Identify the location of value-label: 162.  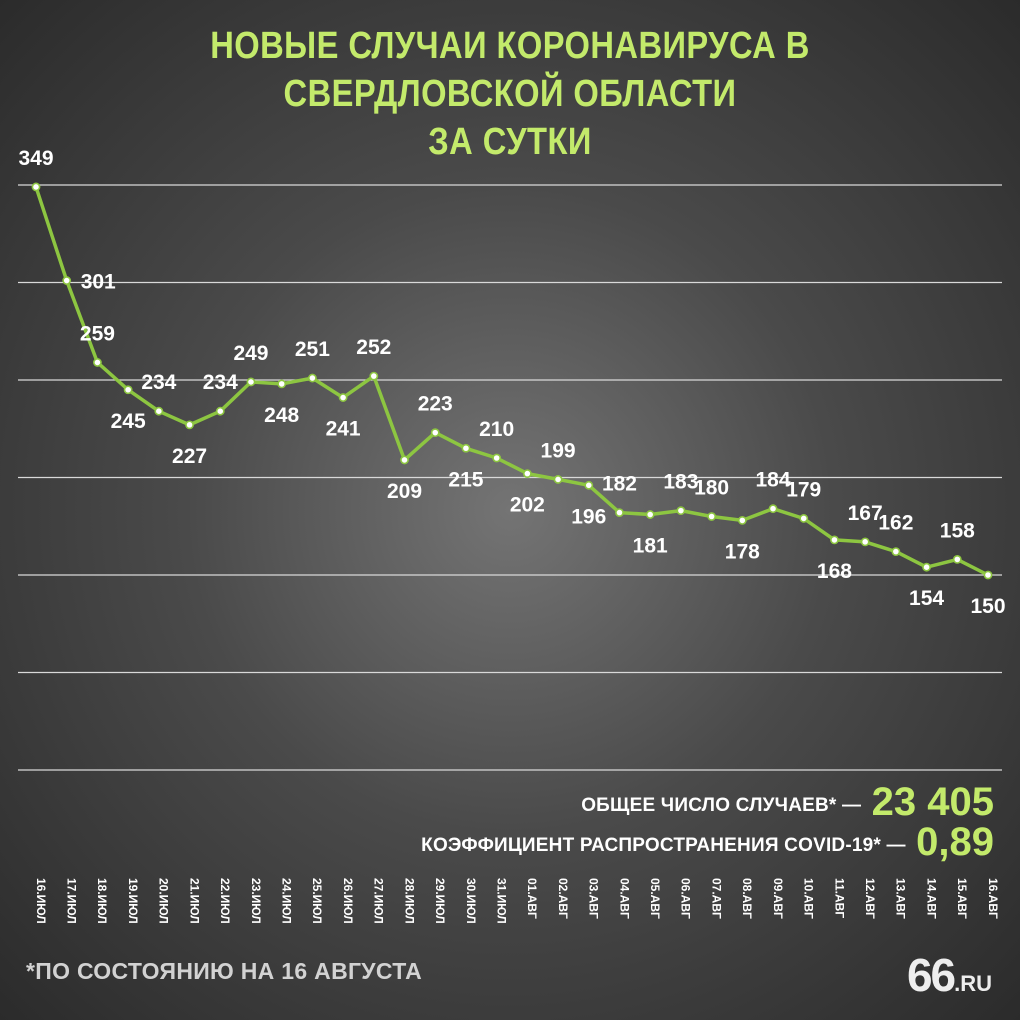
(895, 523).